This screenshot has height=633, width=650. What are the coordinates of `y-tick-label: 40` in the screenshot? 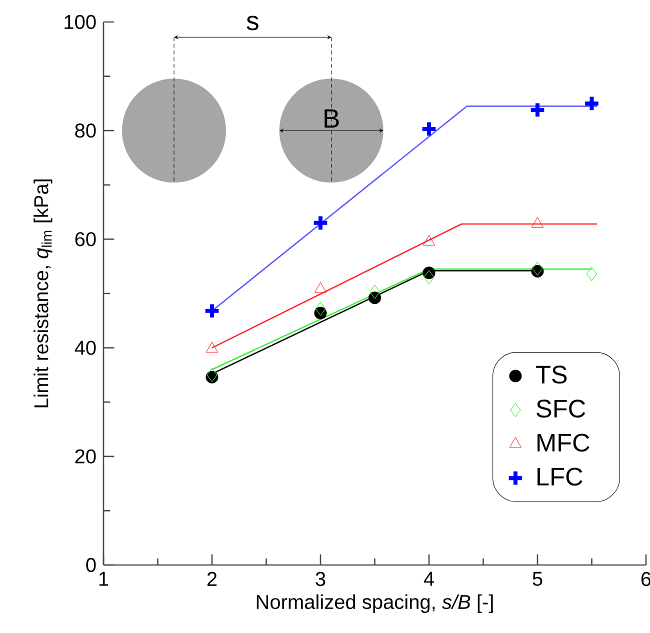 It's located at (85, 347).